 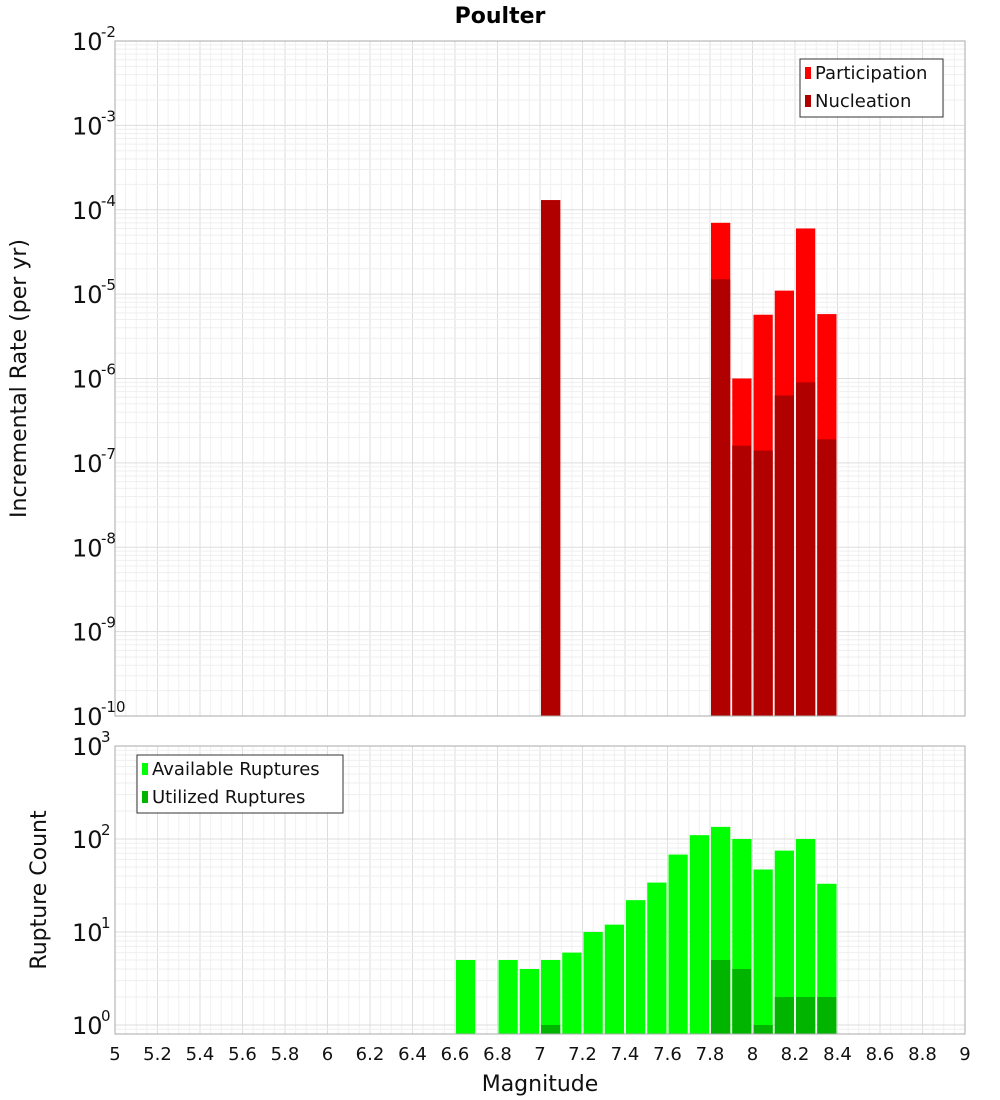 What do you see at coordinates (863, 101) in the screenshot?
I see `legend-entry: Nucleation` at bounding box center [863, 101].